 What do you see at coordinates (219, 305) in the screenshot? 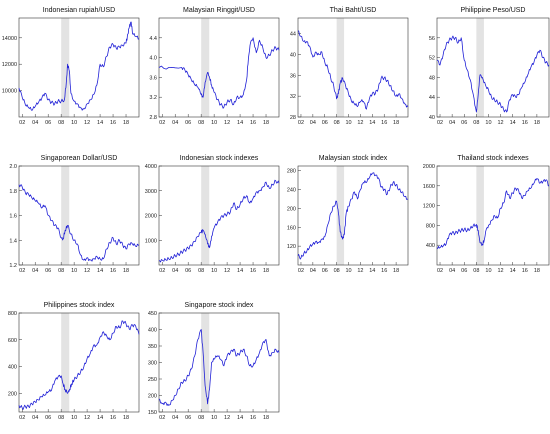
I see `chart-title: Singapore stock index` at bounding box center [219, 305].